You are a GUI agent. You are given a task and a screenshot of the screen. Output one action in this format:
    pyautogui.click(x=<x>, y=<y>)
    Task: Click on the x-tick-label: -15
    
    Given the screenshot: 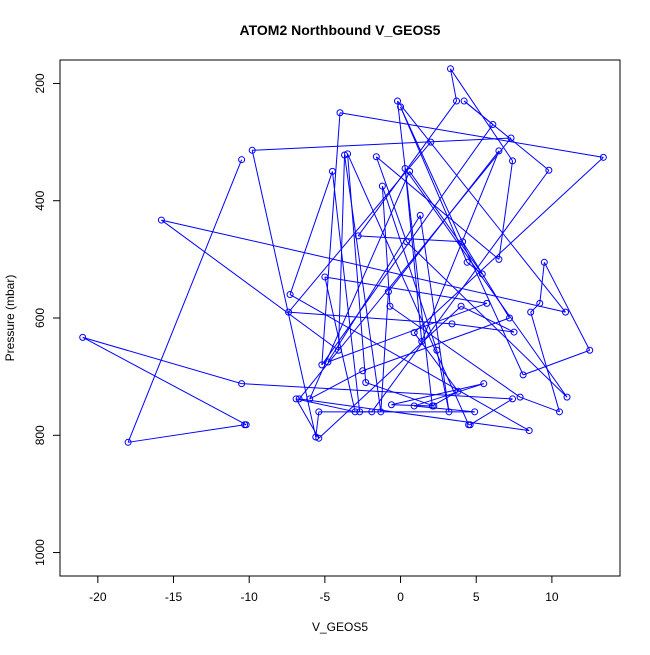 What is the action you would take?
    pyautogui.click(x=174, y=597)
    